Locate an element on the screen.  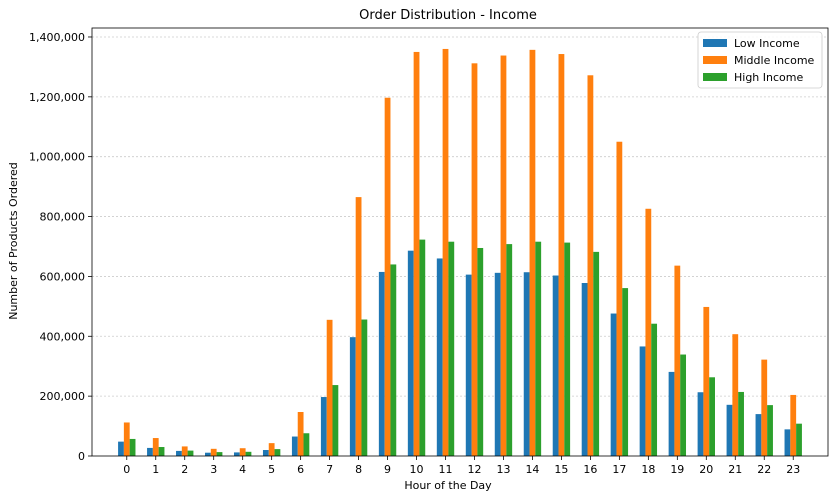
chart-title: Order Distribution - Income is located at coordinates (448, 15).